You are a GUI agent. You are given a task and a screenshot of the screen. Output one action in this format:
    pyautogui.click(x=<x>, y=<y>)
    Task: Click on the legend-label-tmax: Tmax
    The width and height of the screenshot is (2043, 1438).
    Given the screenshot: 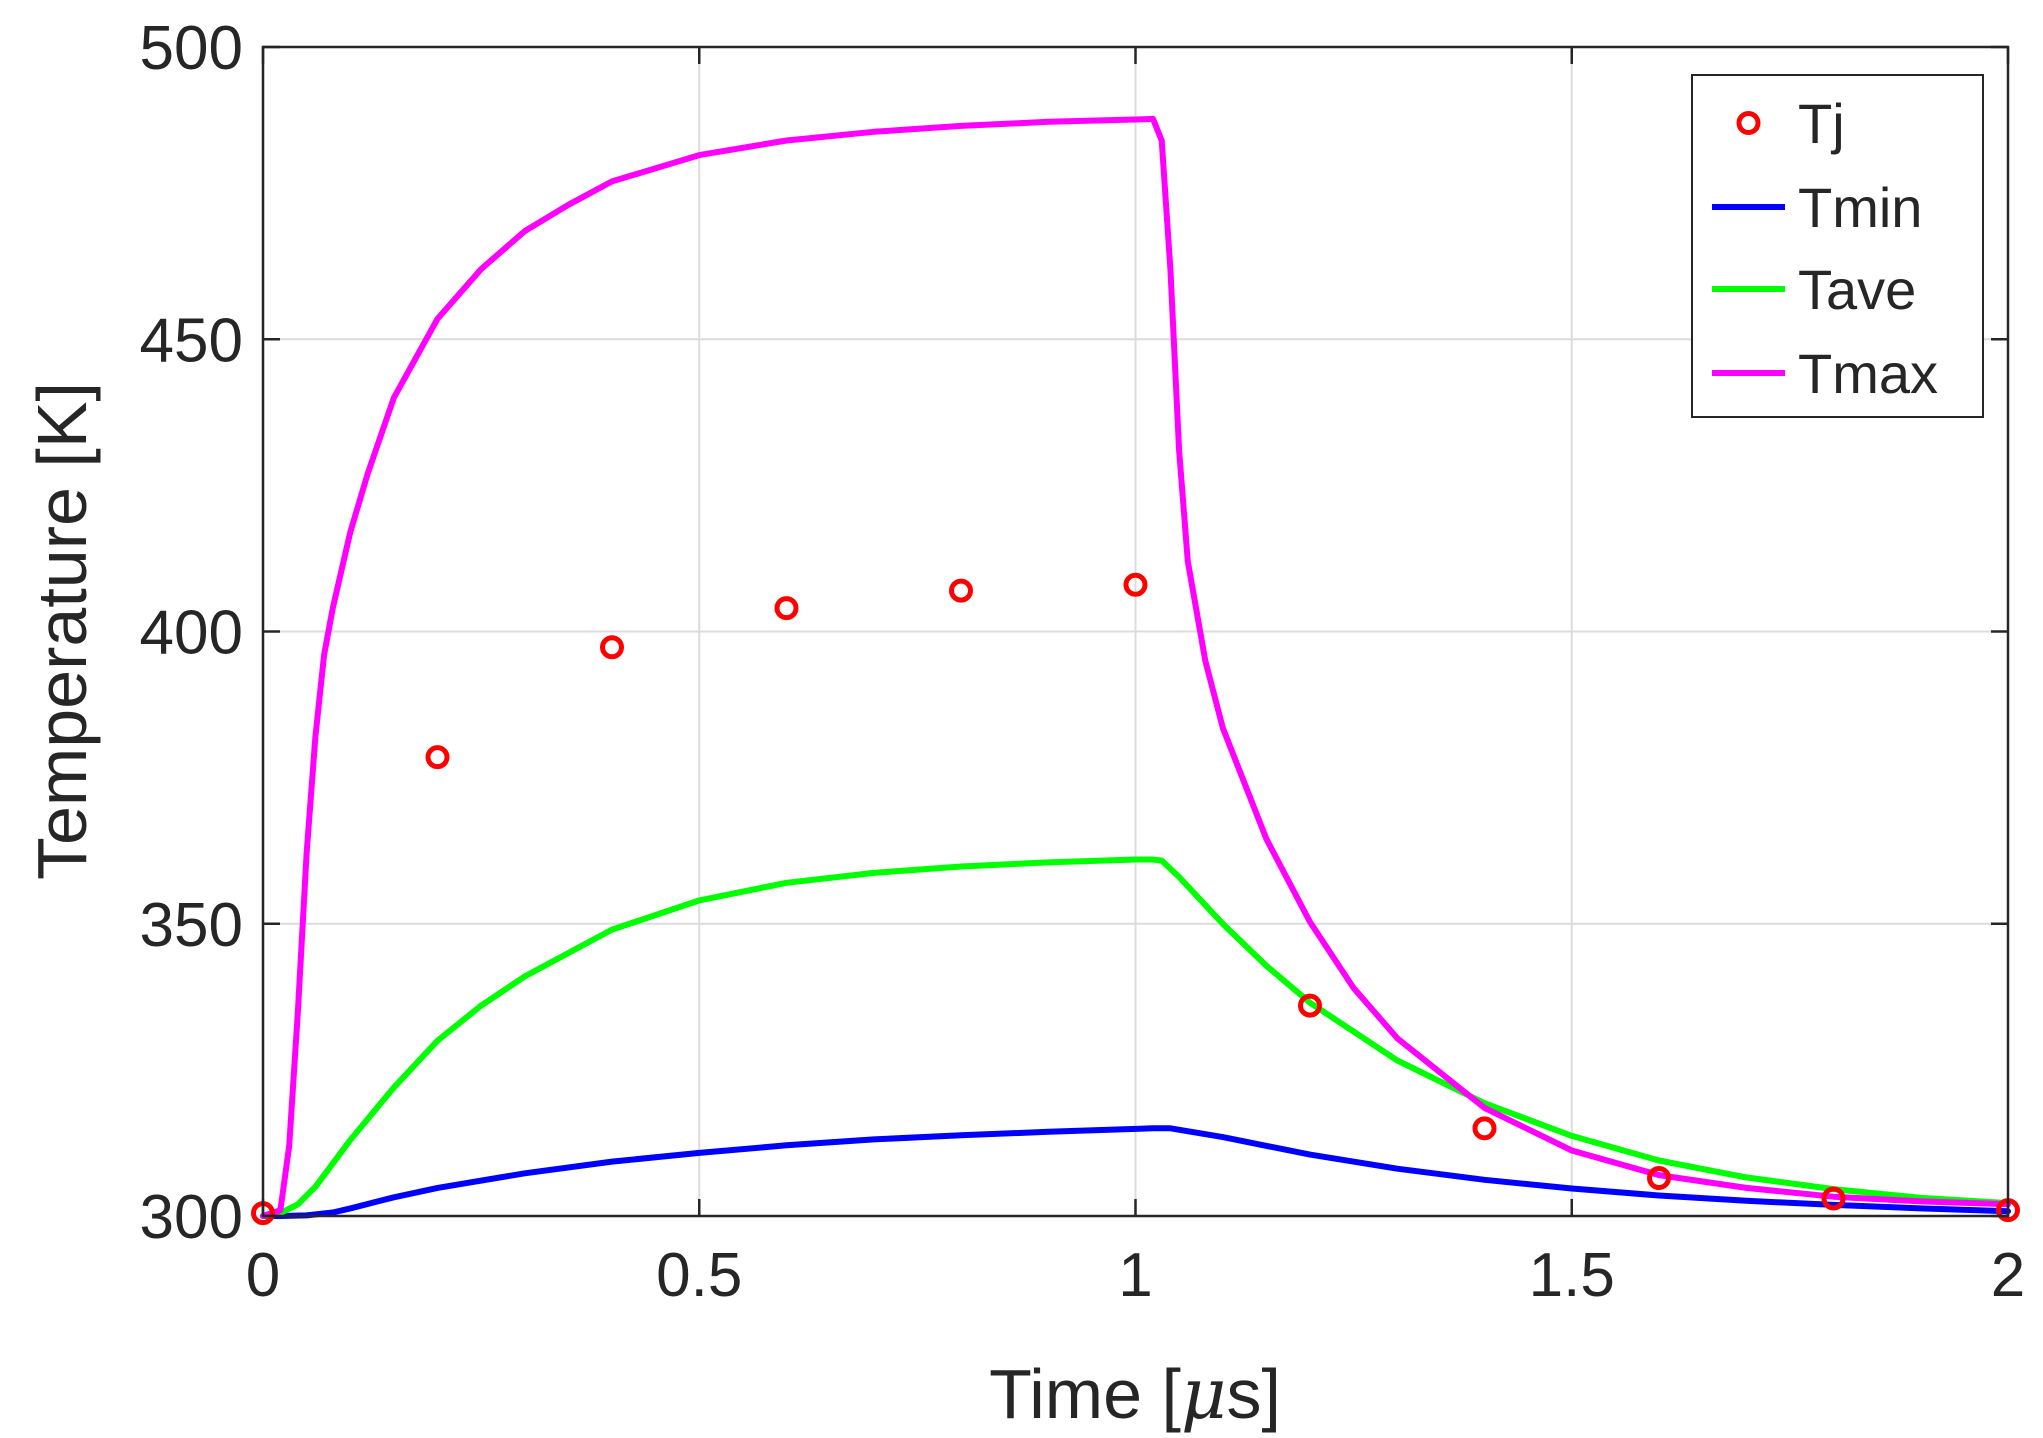 What is the action you would take?
    pyautogui.click(x=1868, y=373)
    